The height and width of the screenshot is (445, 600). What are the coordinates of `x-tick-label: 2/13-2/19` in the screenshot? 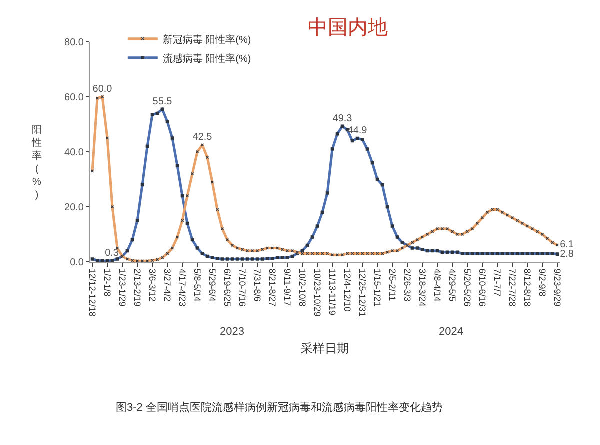 It's located at (137, 287).